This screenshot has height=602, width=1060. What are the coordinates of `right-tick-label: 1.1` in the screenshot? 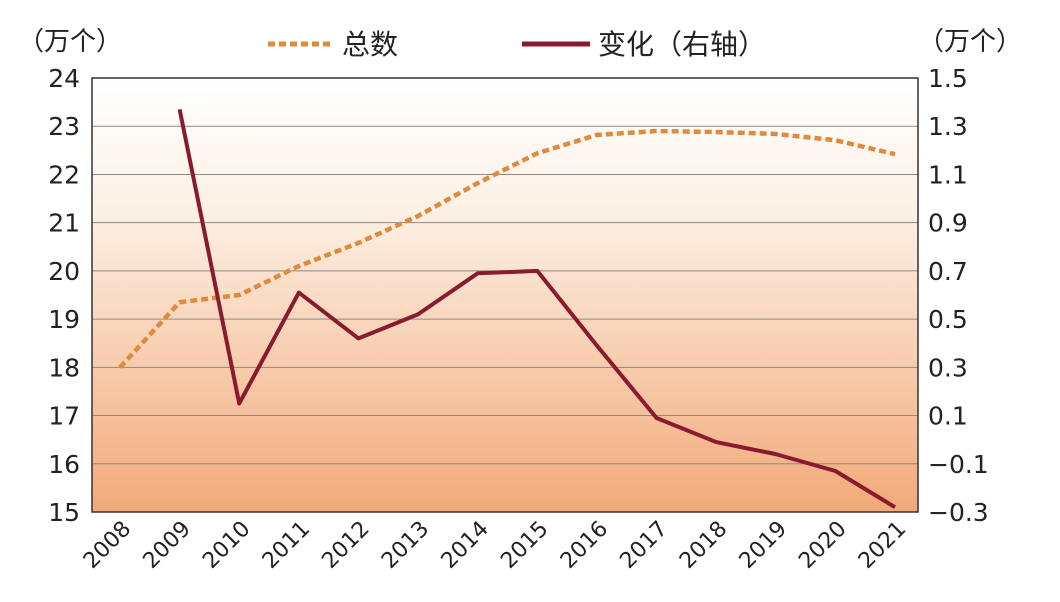 It's located at (948, 174).